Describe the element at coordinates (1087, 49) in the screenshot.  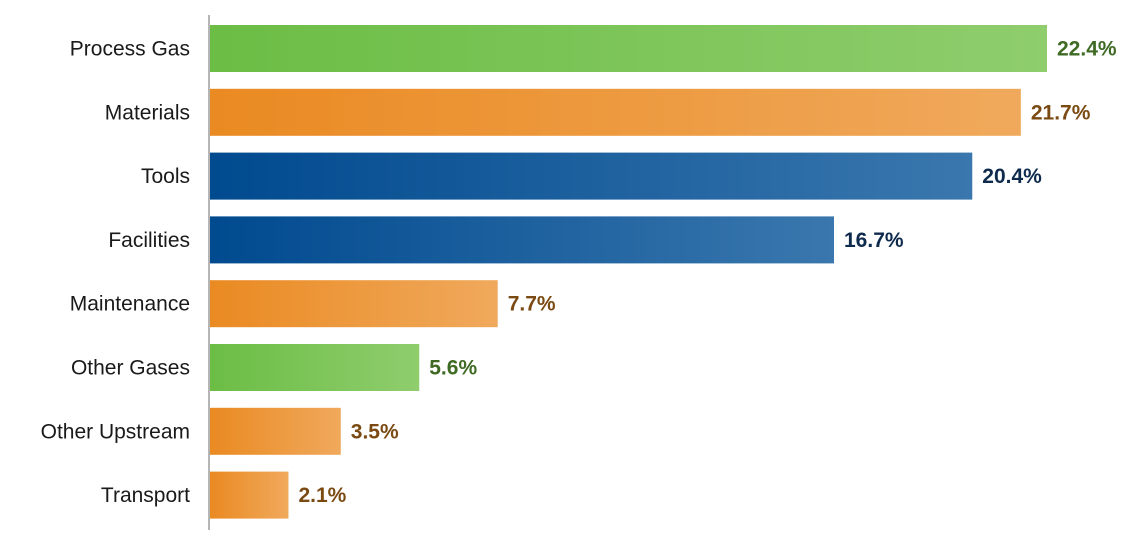
I see `data-label: 22.4%` at that location.